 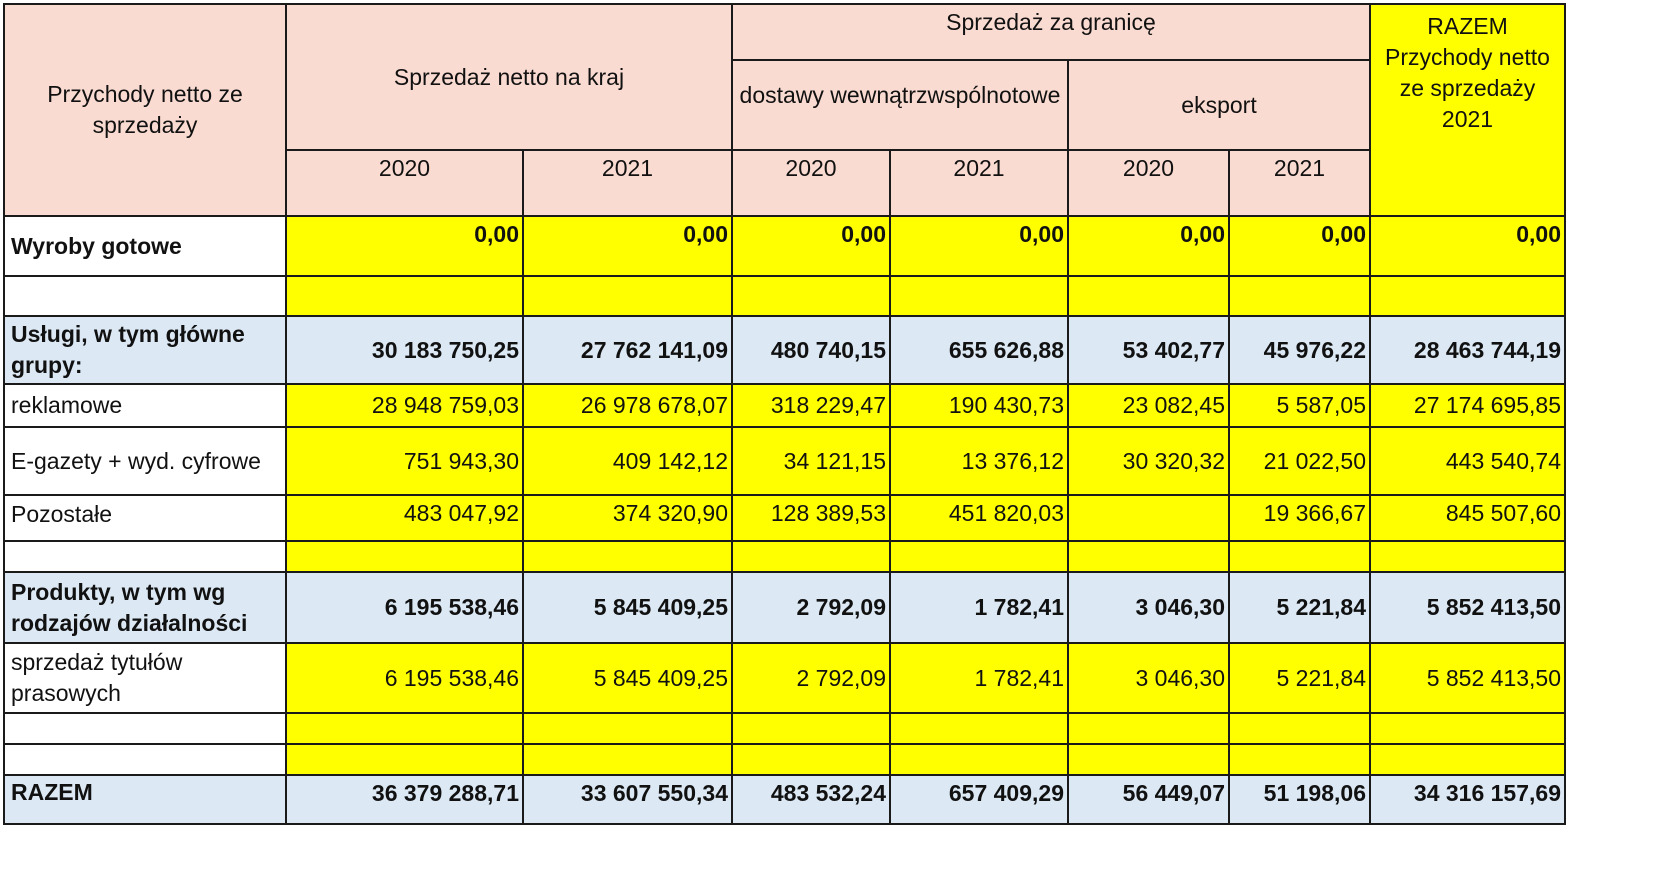 I want to click on year-domestic-2020: 2020, so click(x=404, y=183).